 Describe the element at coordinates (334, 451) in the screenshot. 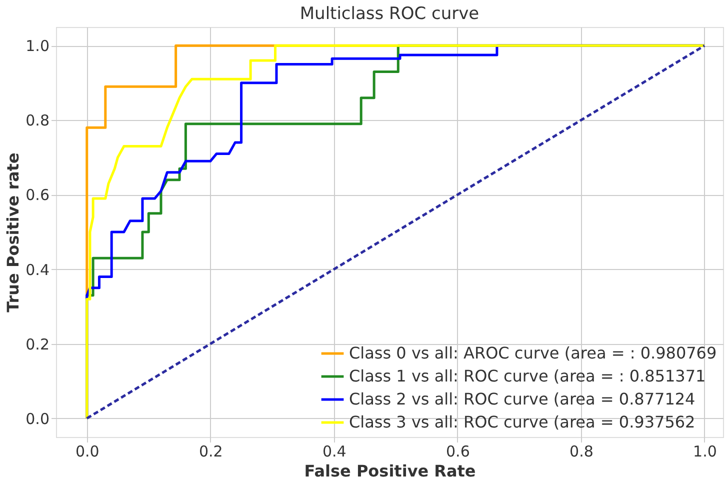

I see `x-tick-label: 0.4` at that location.